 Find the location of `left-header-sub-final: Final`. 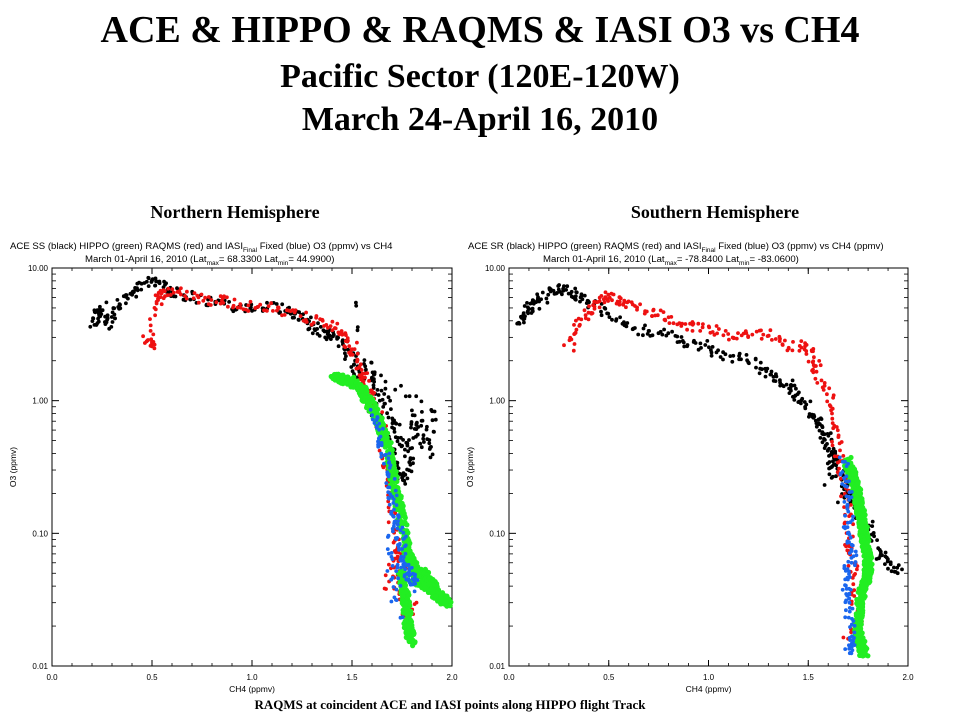

left-header-sub-final: Final is located at coordinates (250, 250).